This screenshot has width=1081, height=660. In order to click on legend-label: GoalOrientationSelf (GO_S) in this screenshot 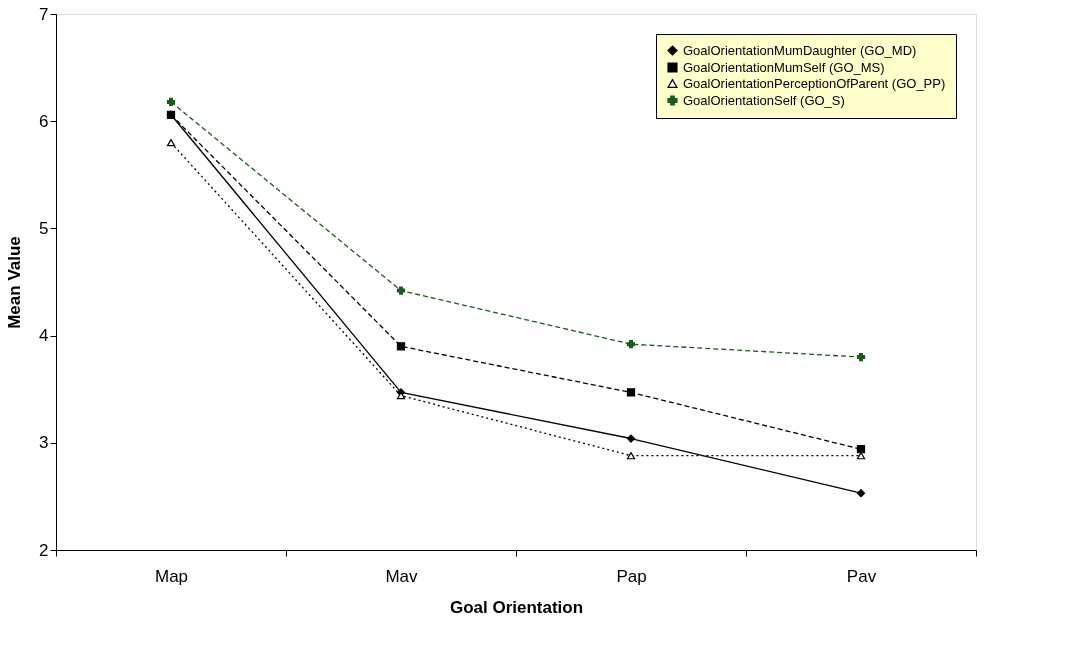, I will do `click(764, 100)`.